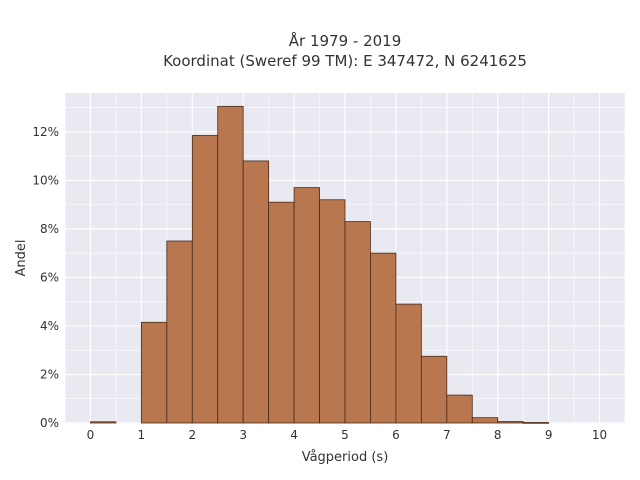 The image size is (640, 480). Describe the element at coordinates (294, 435) in the screenshot. I see `x-tick-label: 4` at that location.